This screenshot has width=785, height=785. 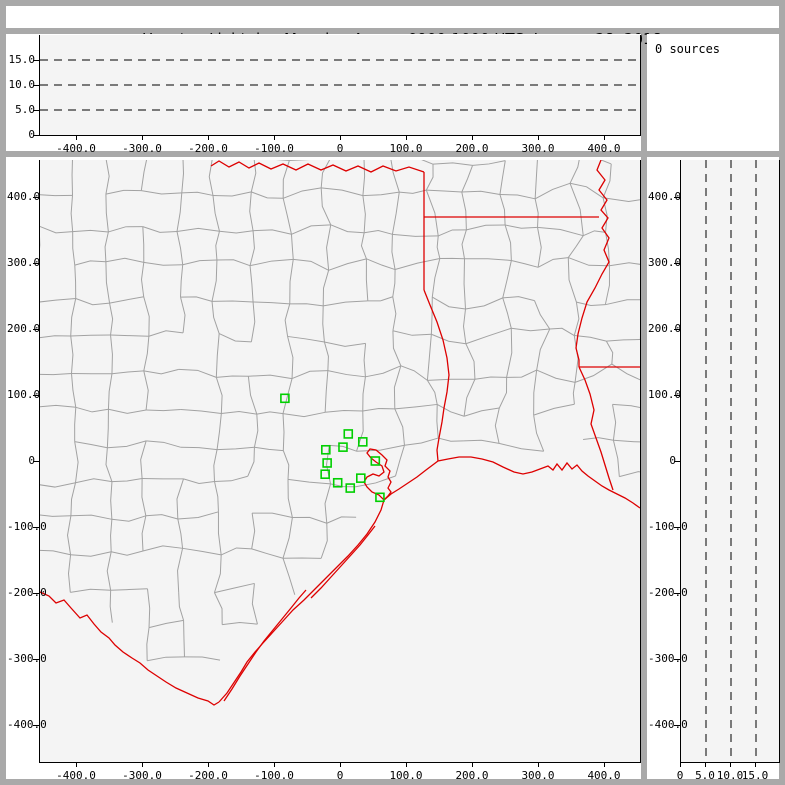 I want to click on state-border-mississippi-lower, so click(x=596, y=428).